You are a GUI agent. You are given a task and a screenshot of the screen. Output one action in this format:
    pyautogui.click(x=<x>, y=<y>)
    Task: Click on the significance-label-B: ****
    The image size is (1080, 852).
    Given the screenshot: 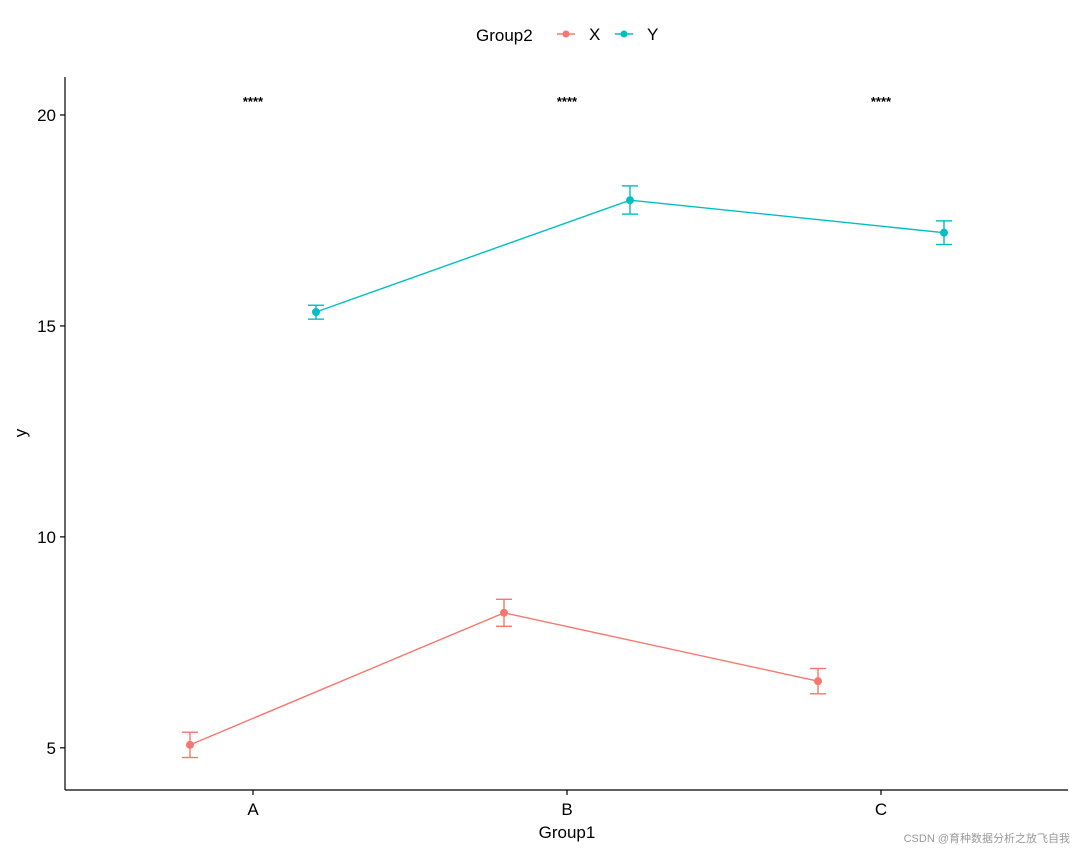 What is the action you would take?
    pyautogui.click(x=567, y=101)
    